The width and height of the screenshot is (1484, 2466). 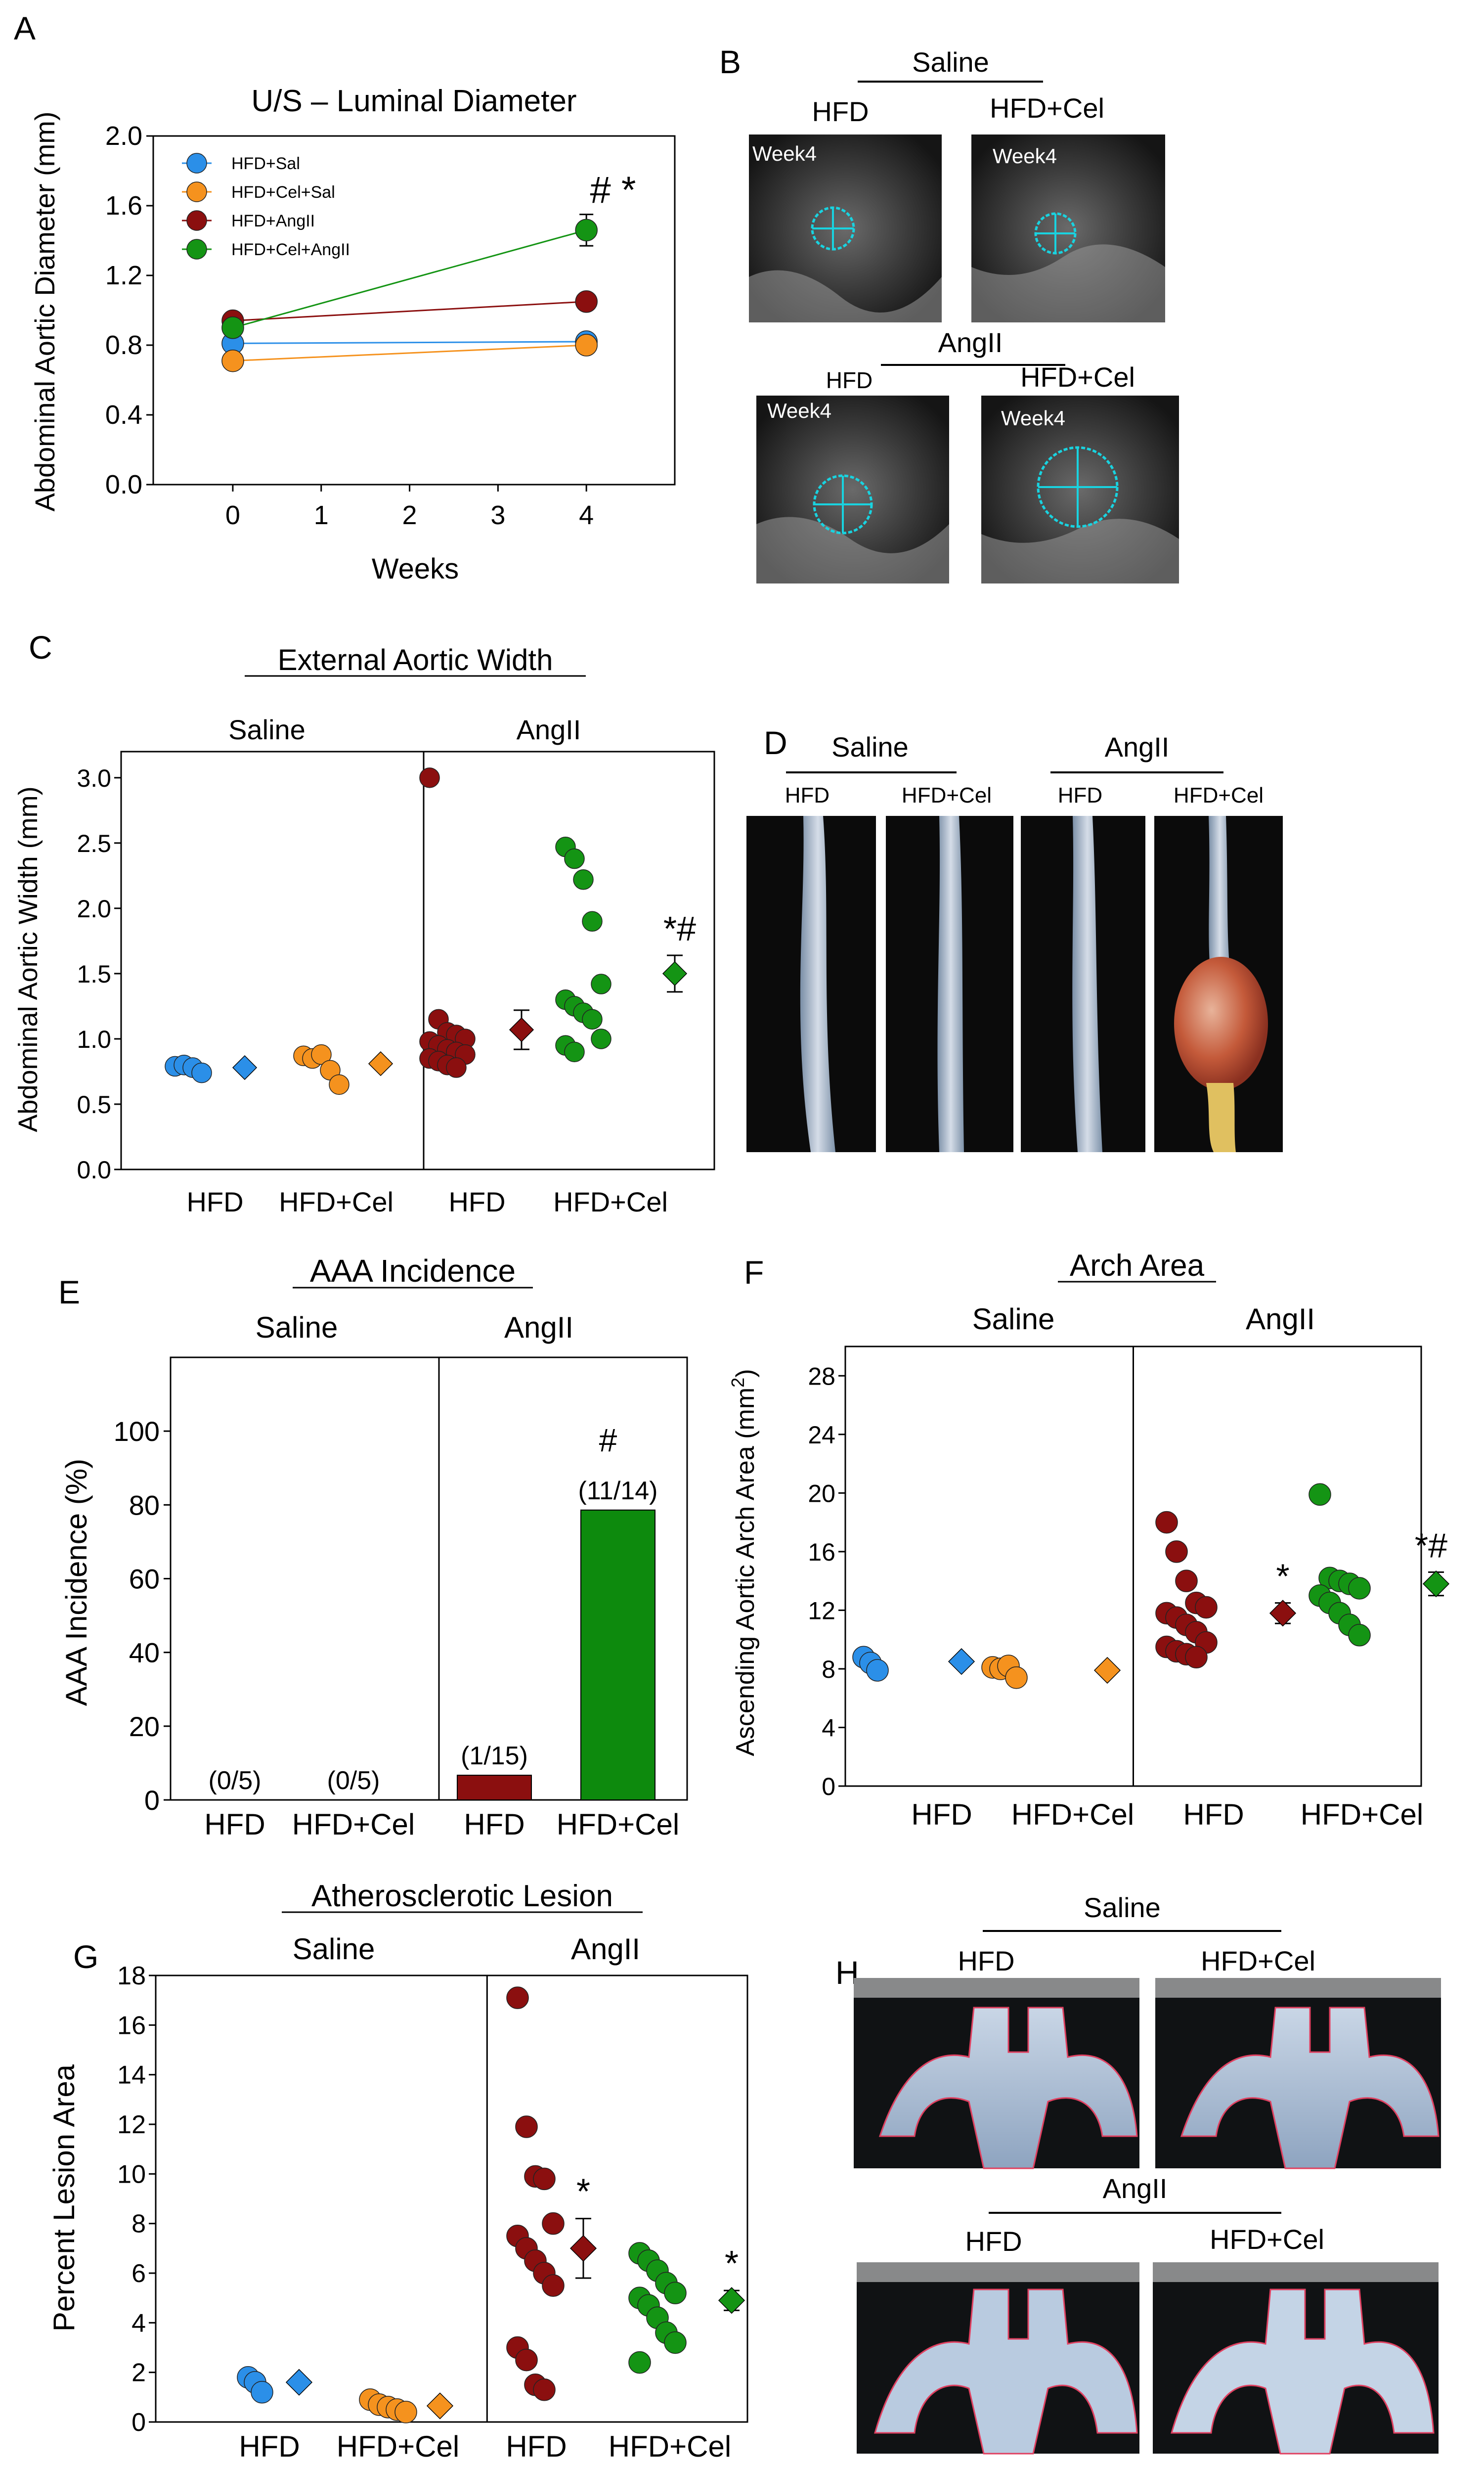 I want to click on y-tick-label: 4, so click(x=138, y=2323).